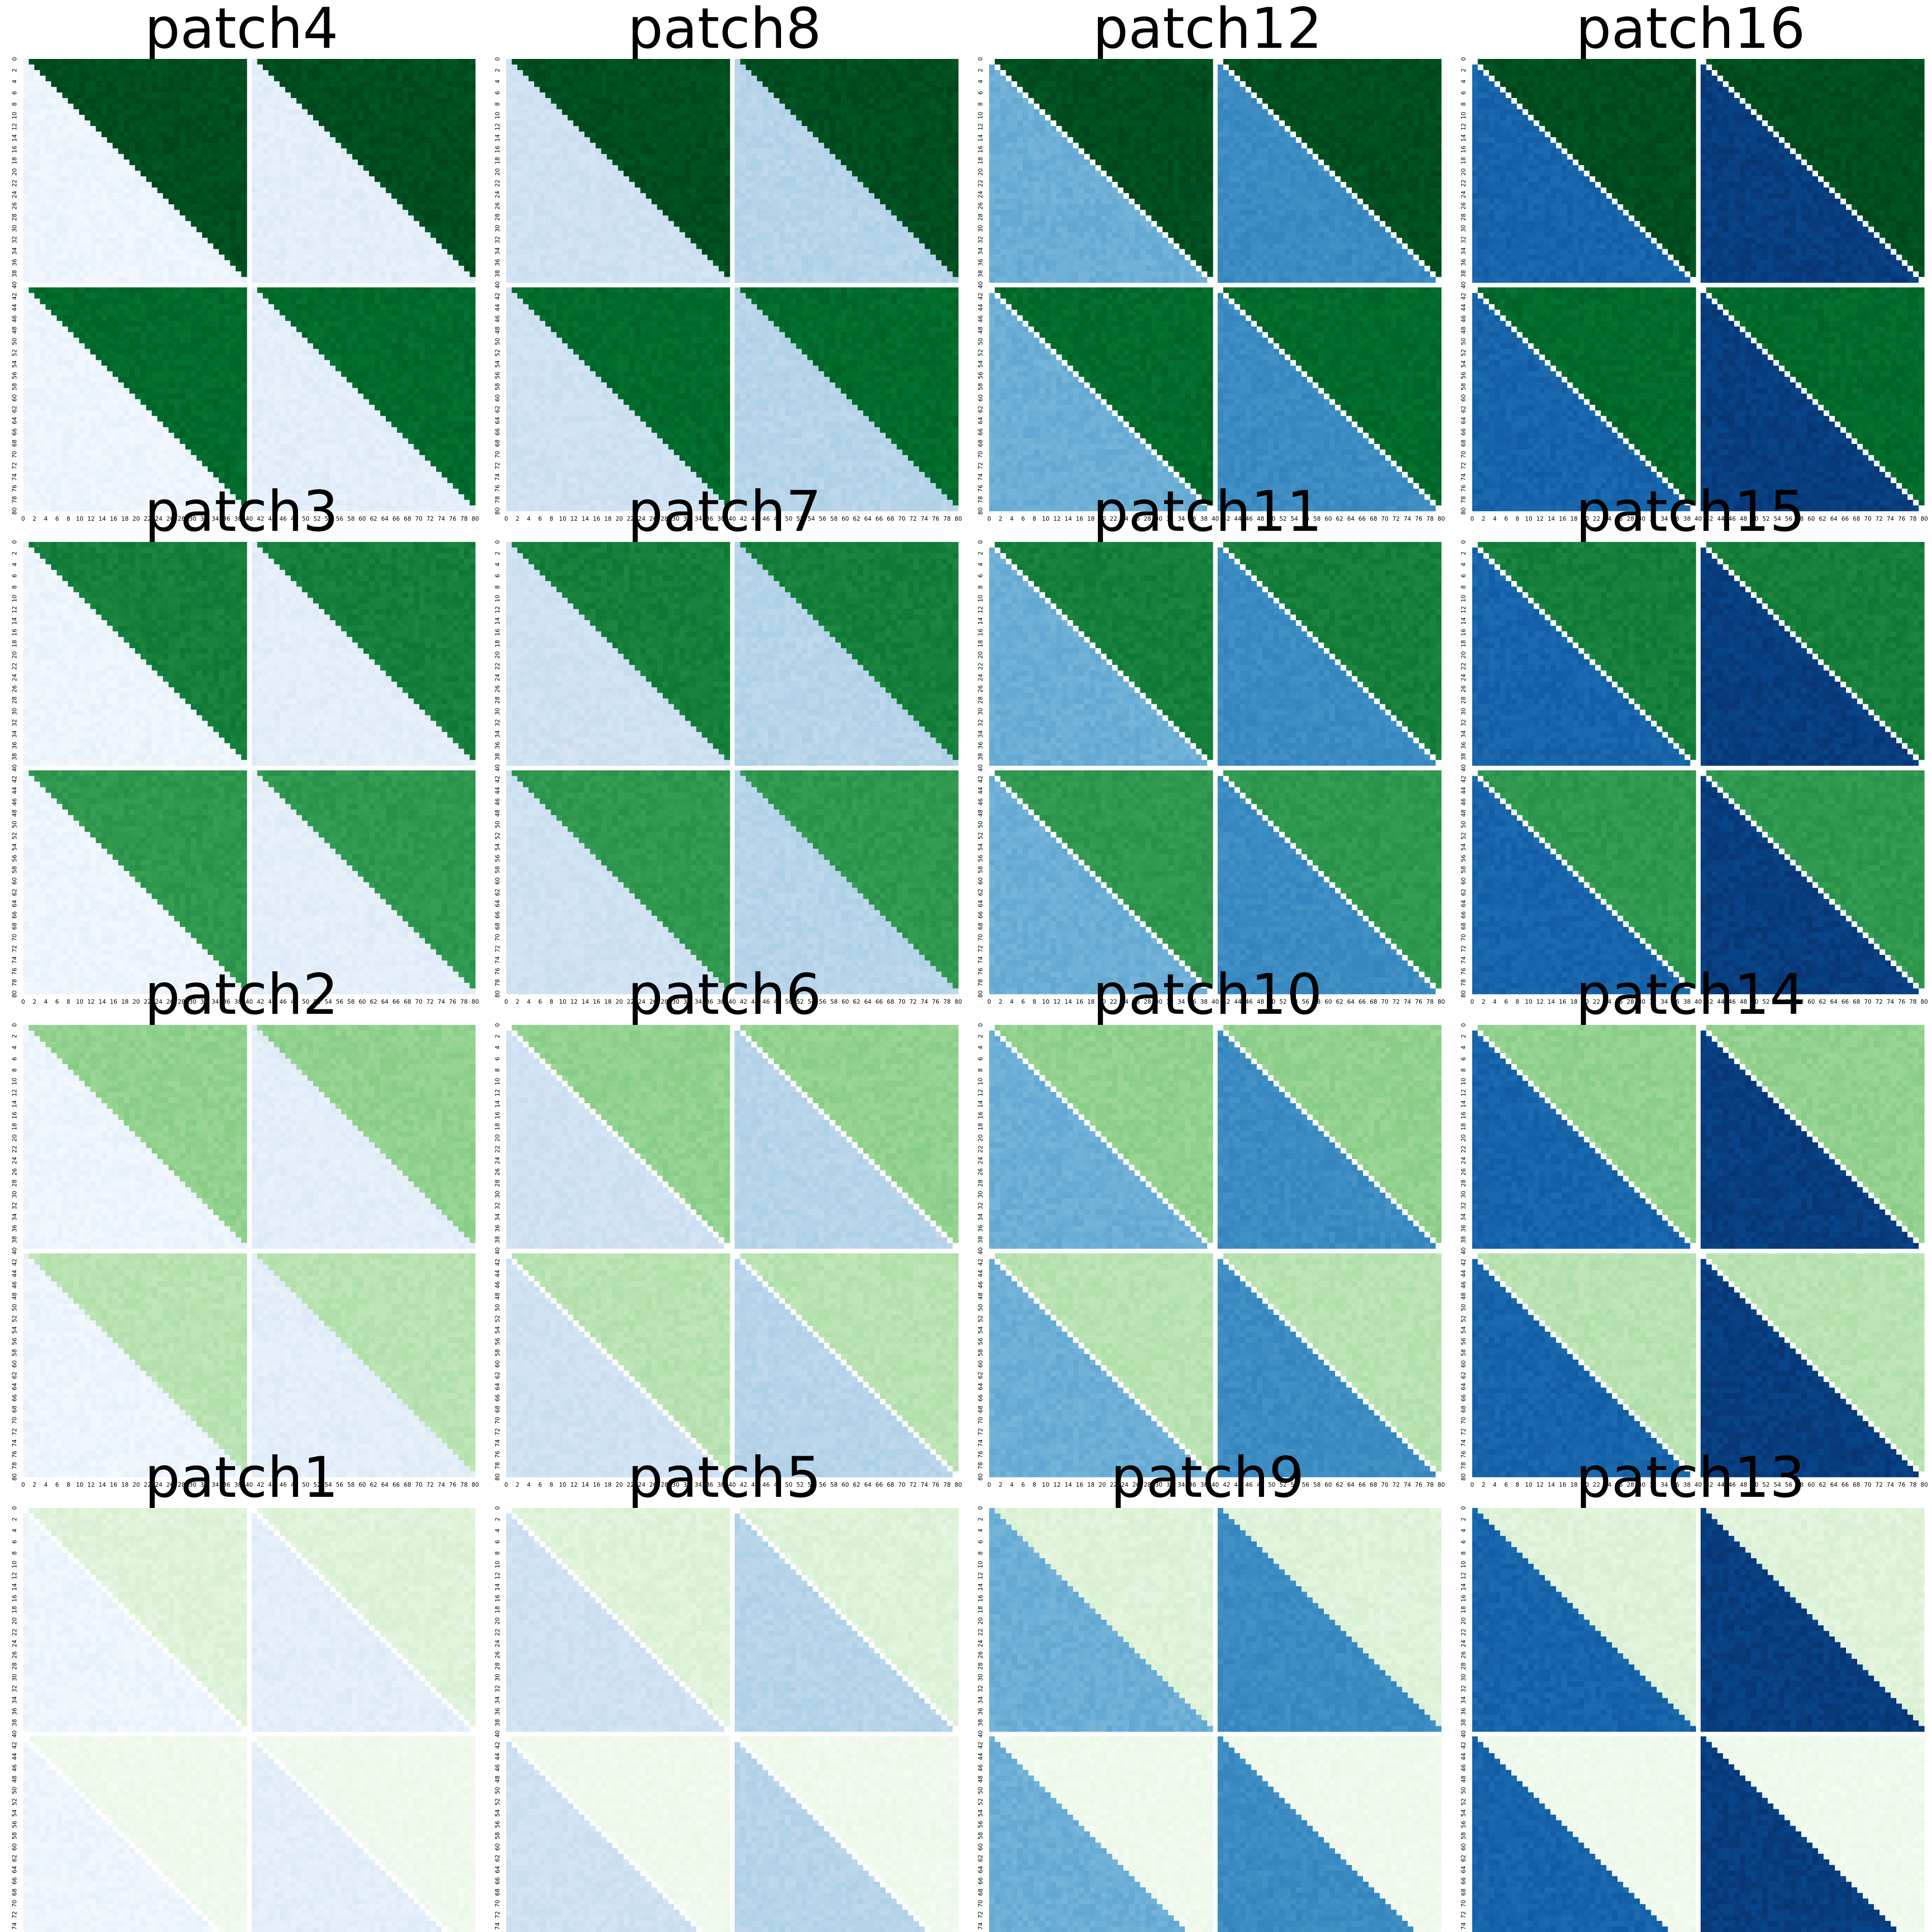 Image resolution: width=1932 pixels, height=1932 pixels. Describe the element at coordinates (14, 1149) in the screenshot. I see `y-tick-label: 22` at that location.